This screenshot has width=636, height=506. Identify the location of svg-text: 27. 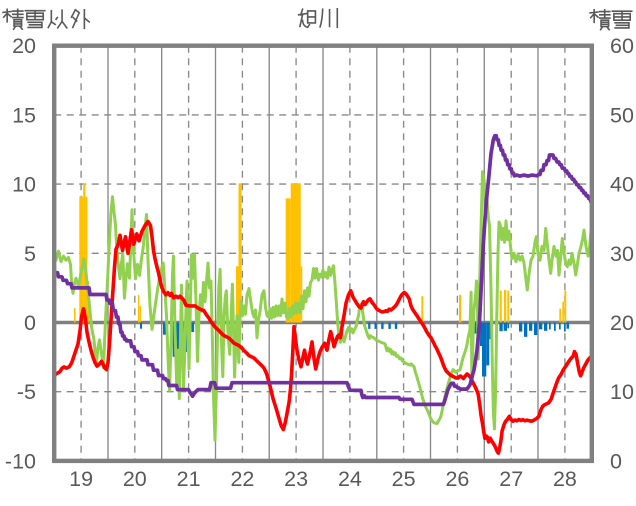
(511, 479).